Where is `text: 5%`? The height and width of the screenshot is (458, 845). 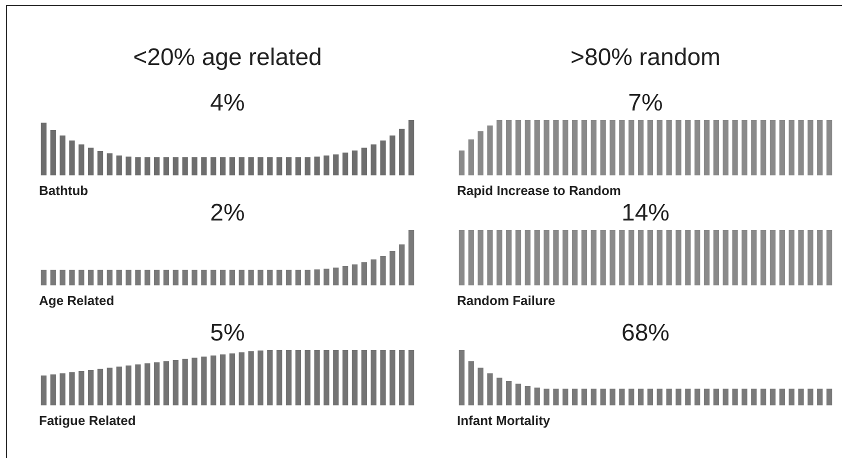
text: 5% is located at coordinates (227, 333).